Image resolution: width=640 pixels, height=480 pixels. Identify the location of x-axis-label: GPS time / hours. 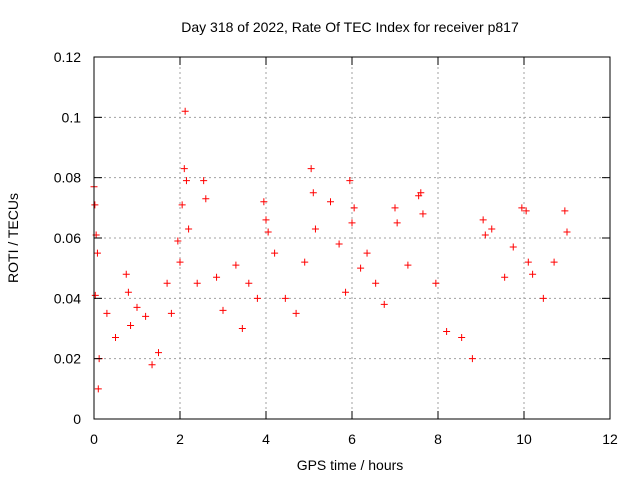
(350, 465).